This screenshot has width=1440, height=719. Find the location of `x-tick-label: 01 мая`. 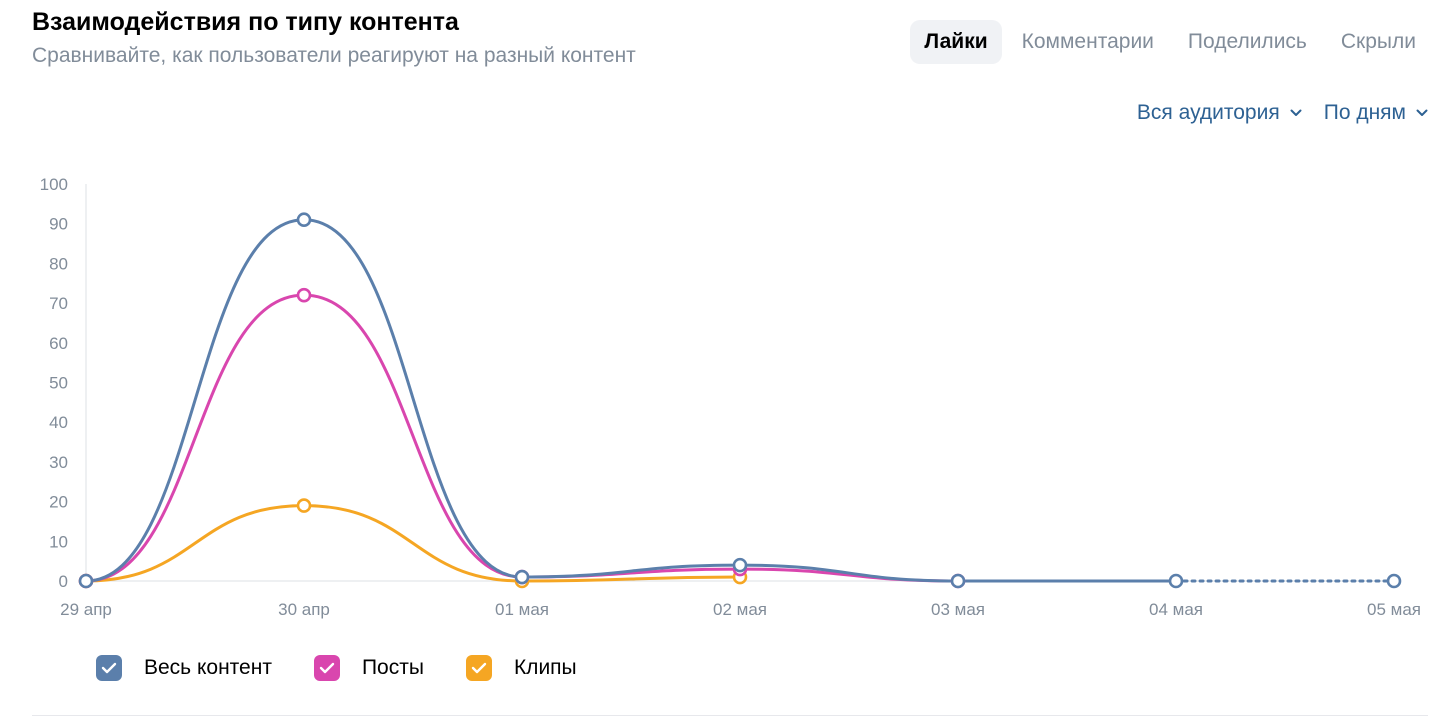

x-tick-label: 01 мая is located at coordinates (522, 609).